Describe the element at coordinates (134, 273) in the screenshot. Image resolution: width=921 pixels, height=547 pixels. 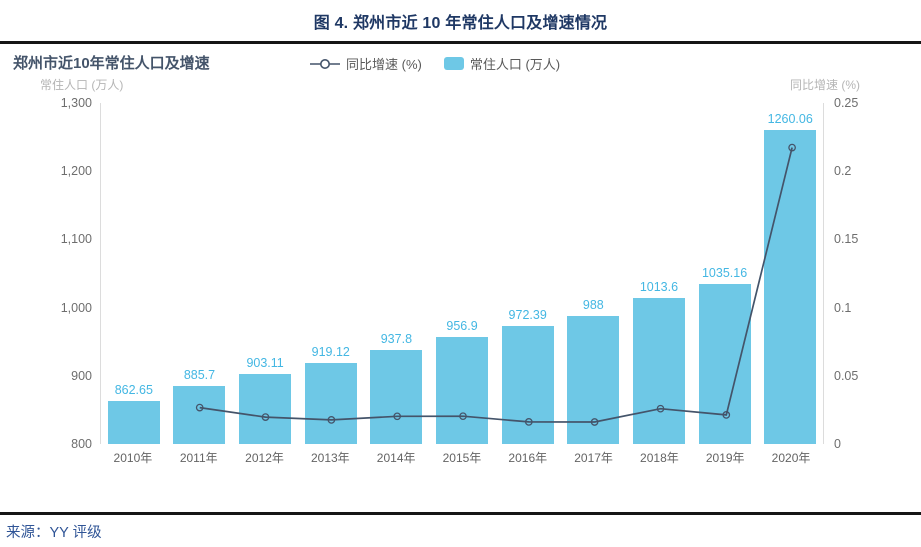
I see `bar-slot: 862.65` at that location.